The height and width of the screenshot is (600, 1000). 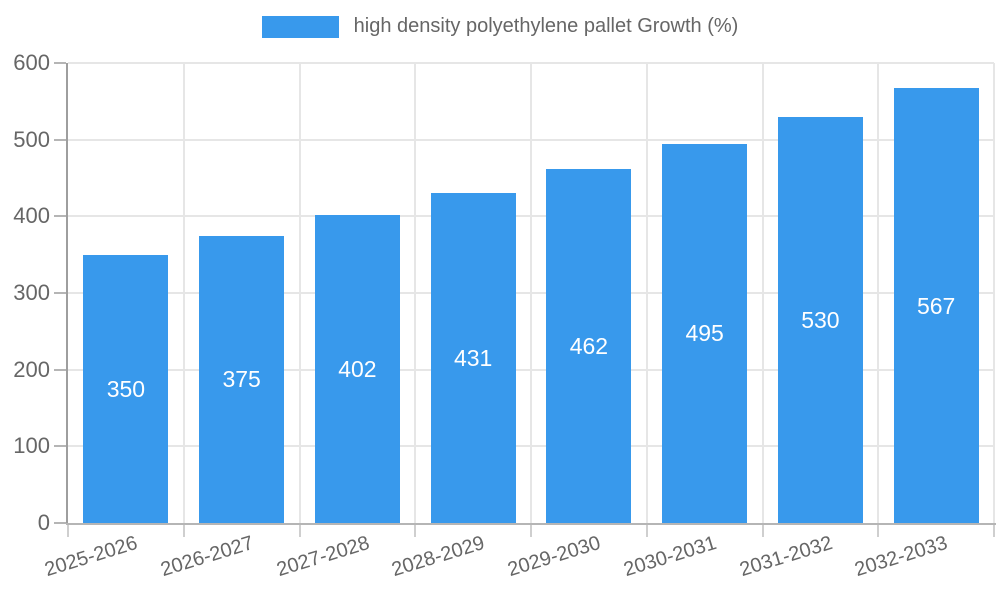 What do you see at coordinates (531, 524) in the screenshot?
I see `x-axis-line` at bounding box center [531, 524].